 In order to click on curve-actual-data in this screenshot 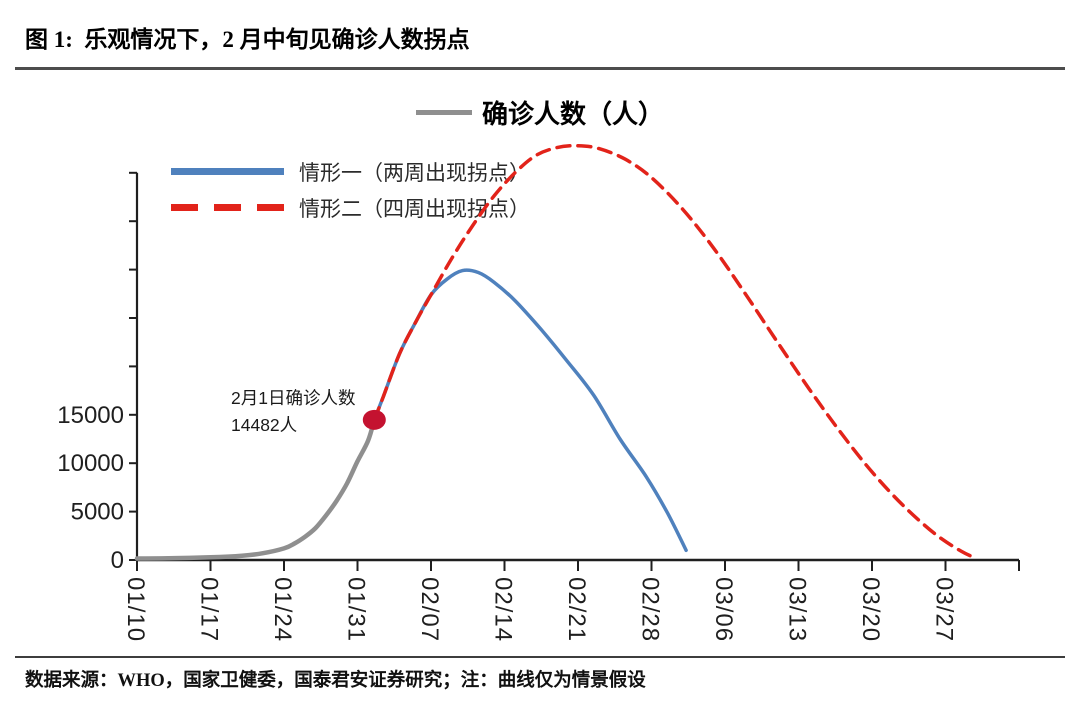, I will do `click(255, 489)`.